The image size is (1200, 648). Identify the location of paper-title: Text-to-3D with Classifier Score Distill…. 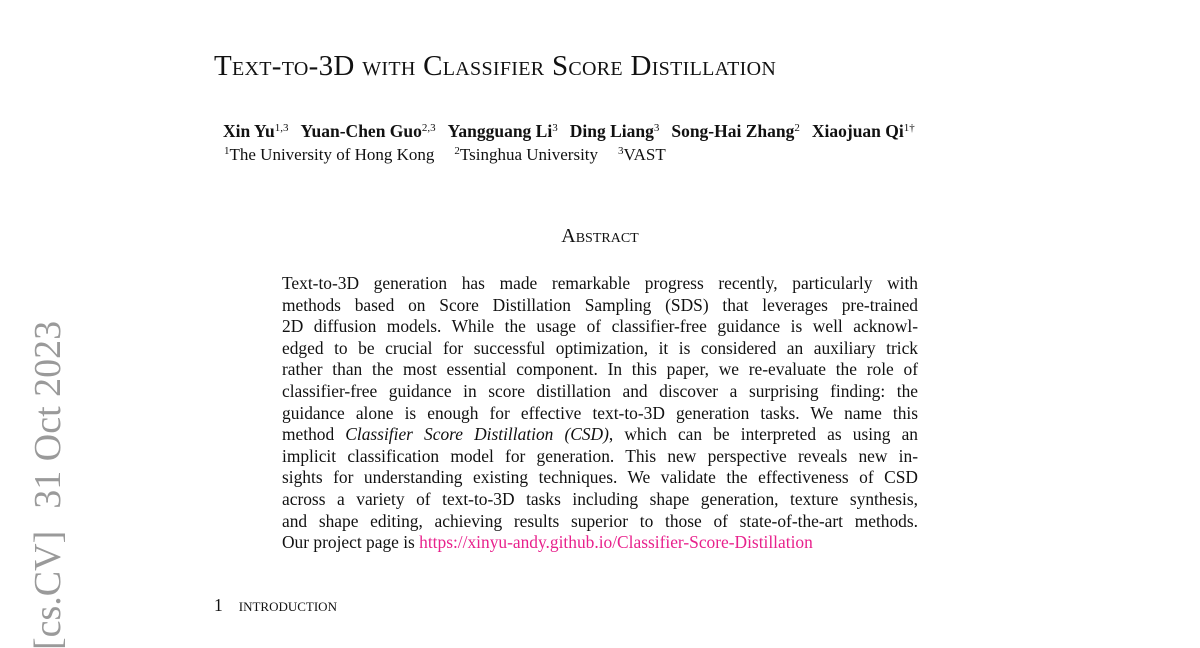
(495, 66).